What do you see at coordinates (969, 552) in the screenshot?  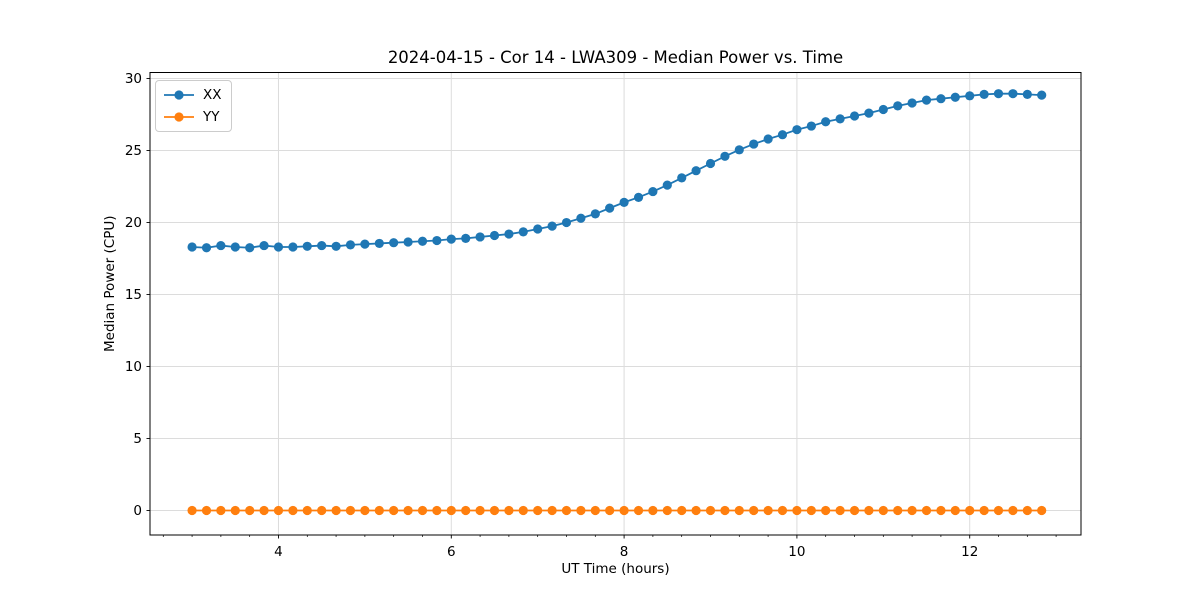 I see `x-tick-label: 12` at bounding box center [969, 552].